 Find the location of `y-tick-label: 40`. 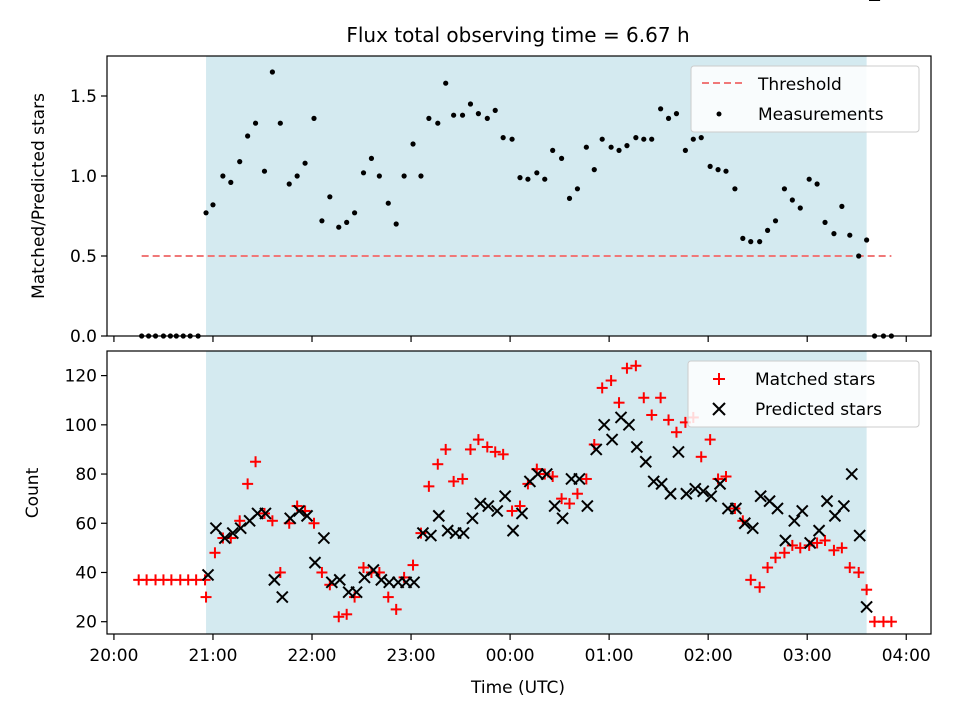

y-tick-label: 40 is located at coordinates (86, 573).